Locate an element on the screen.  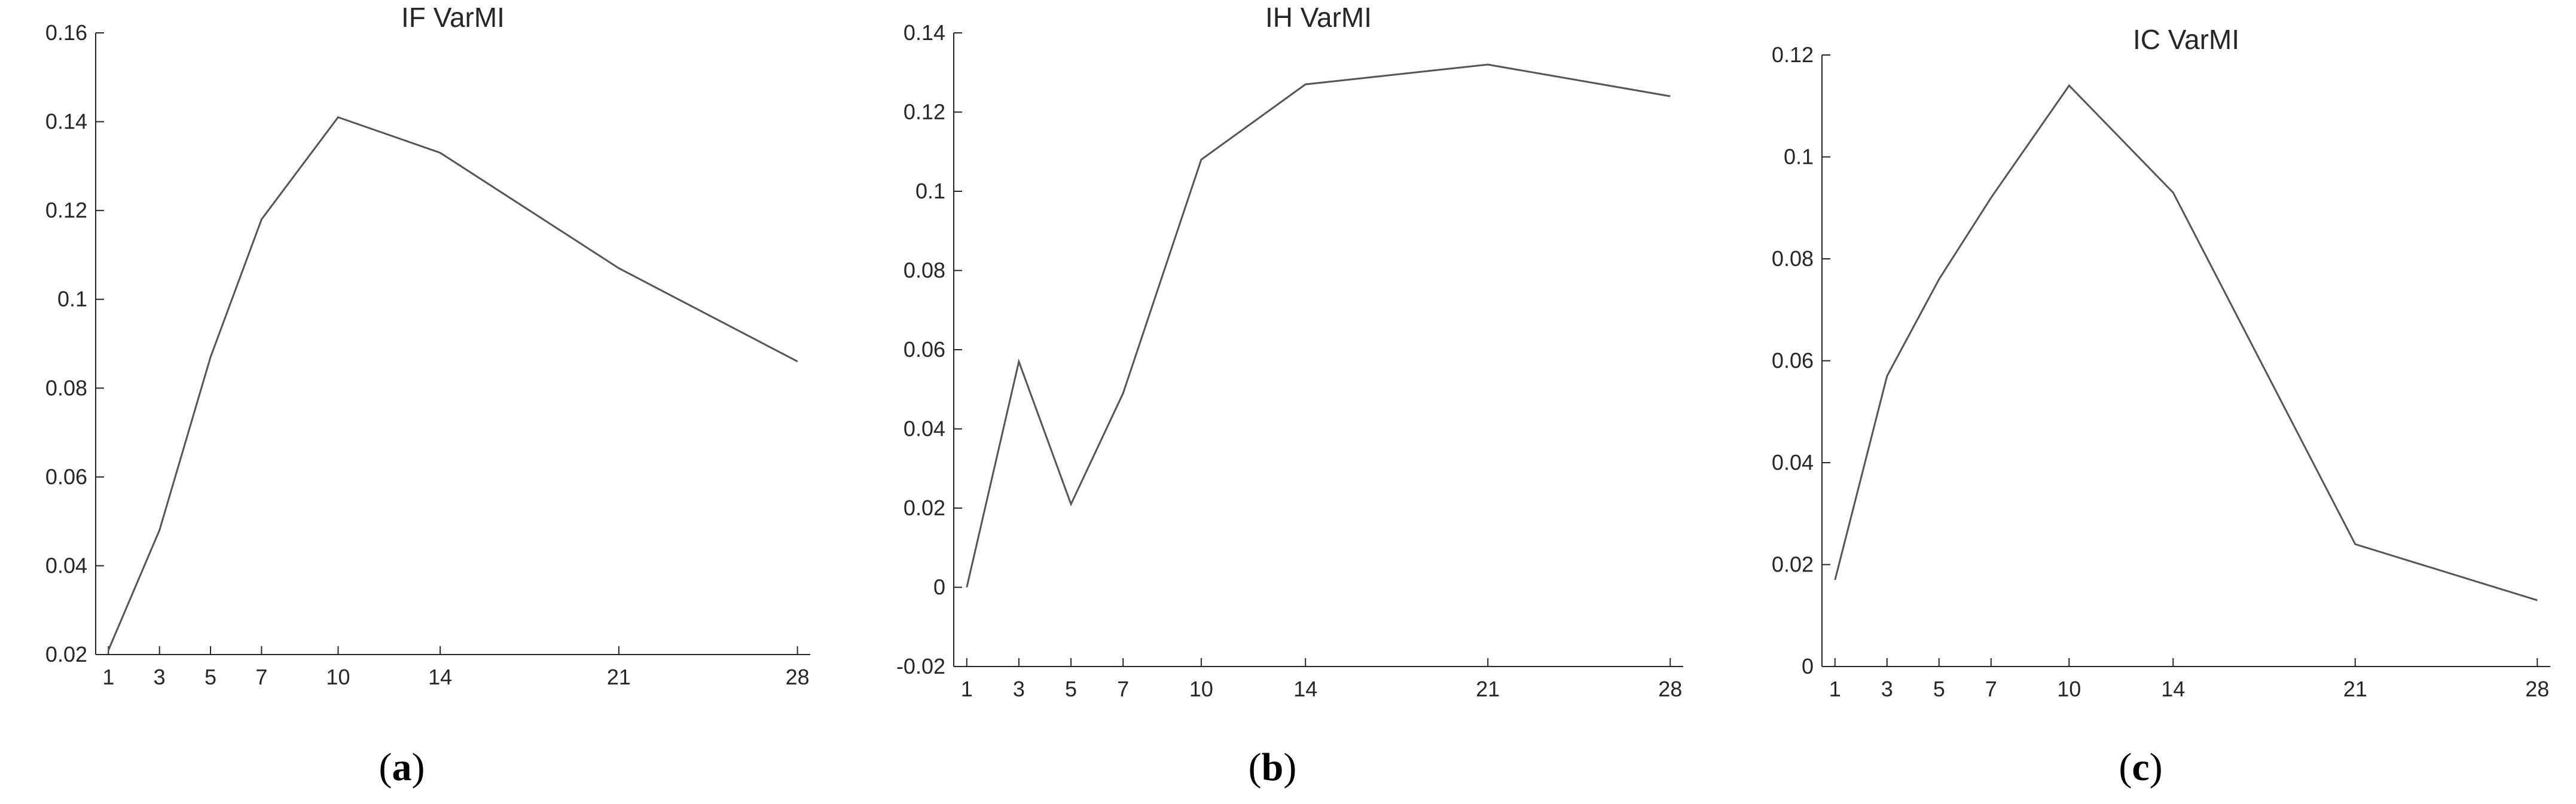
chart-title: IC VarMI is located at coordinates (2186, 39).